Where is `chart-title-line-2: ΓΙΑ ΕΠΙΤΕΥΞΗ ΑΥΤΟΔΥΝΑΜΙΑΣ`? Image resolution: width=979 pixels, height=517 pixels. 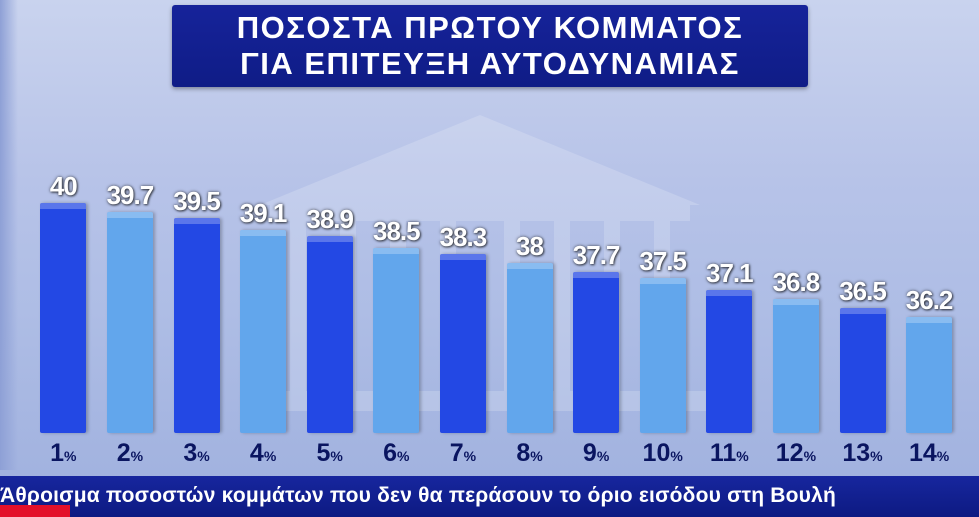
chart-title-line-2: ΓΙΑ ΕΠΙΤΕΥΞΗ ΑΥΤΟΔΥΝΑΜΙΑΣ is located at coordinates (490, 63).